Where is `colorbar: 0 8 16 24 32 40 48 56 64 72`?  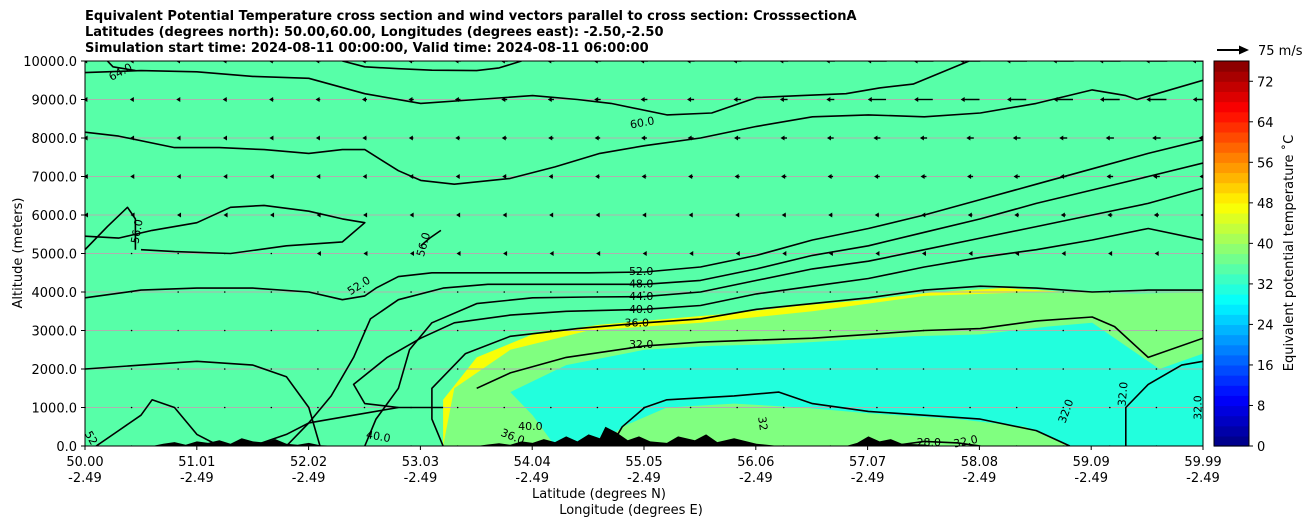
colorbar: 0 8 16 24 32 40 48 56 64 72 is located at coordinates (1243, 257).